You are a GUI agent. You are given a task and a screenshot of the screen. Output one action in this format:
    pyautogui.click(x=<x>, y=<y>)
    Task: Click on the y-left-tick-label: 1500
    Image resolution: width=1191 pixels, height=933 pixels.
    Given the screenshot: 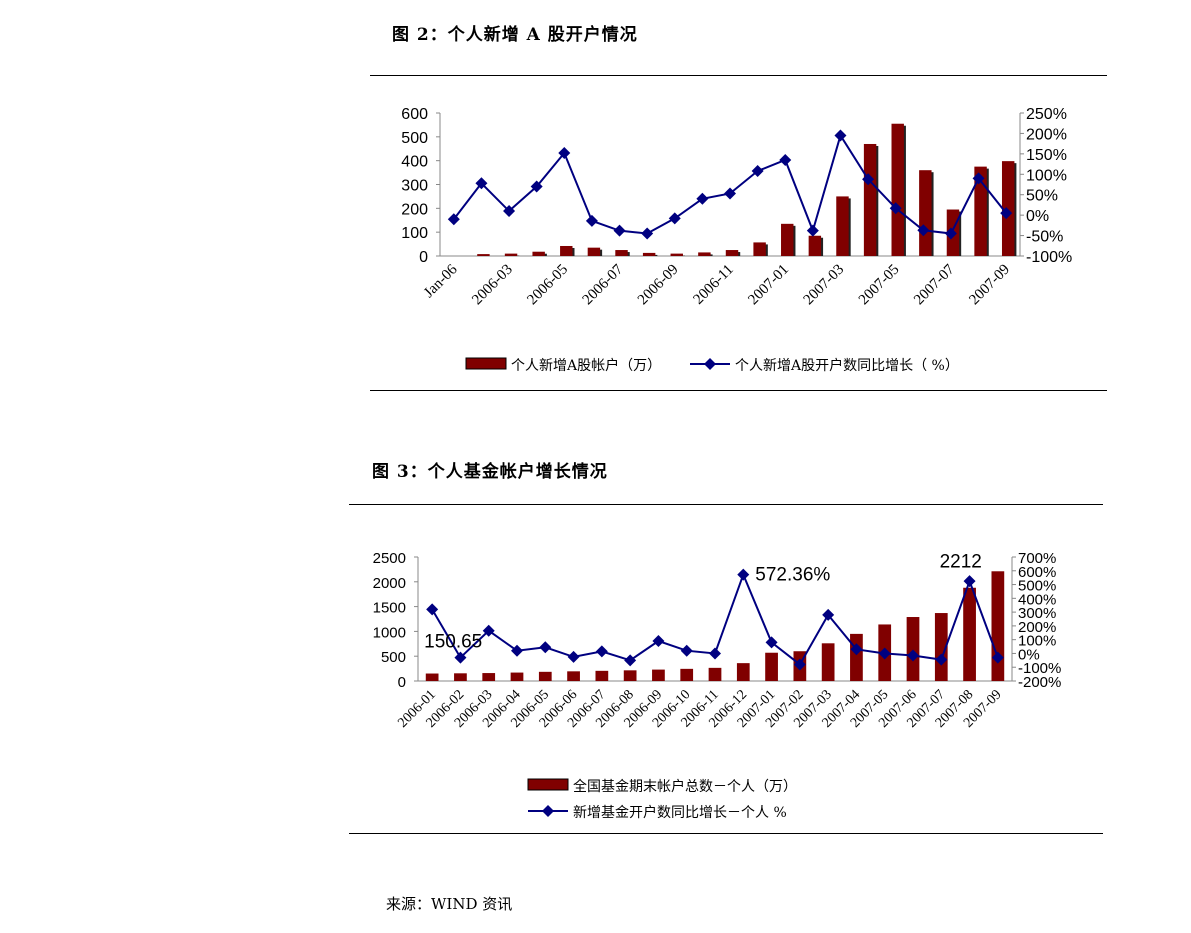 What is the action you would take?
    pyautogui.click(x=389, y=608)
    